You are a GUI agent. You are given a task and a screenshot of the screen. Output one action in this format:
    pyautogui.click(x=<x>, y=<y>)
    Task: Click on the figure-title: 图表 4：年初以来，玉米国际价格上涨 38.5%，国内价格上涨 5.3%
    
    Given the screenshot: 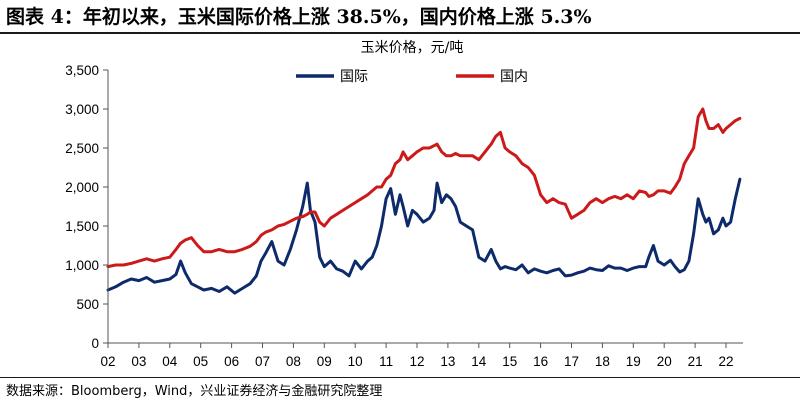 What is the action you would take?
    pyautogui.click(x=299, y=17)
    